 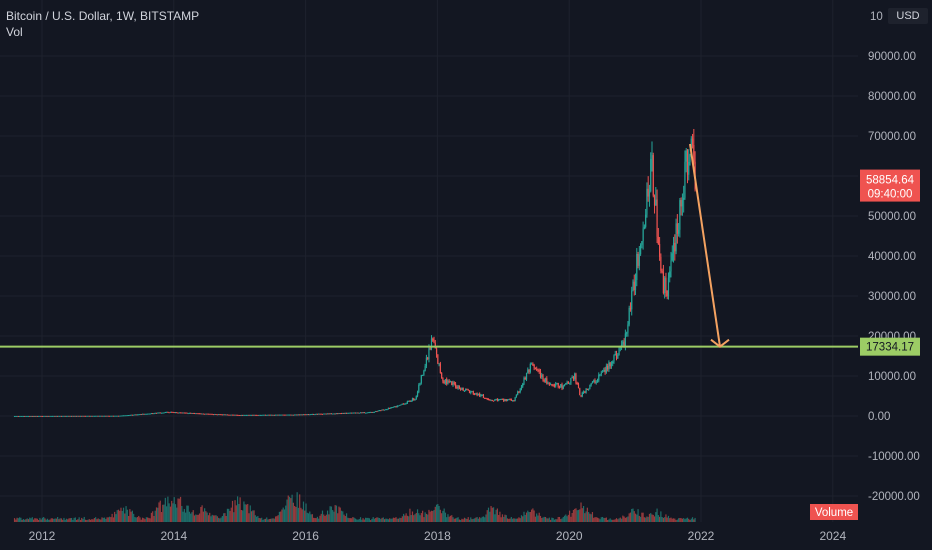 What do you see at coordinates (103, 16) in the screenshot?
I see `symbol-title: Bitcoin / U.S. Dollar, 1W, BITSTAMP` at bounding box center [103, 16].